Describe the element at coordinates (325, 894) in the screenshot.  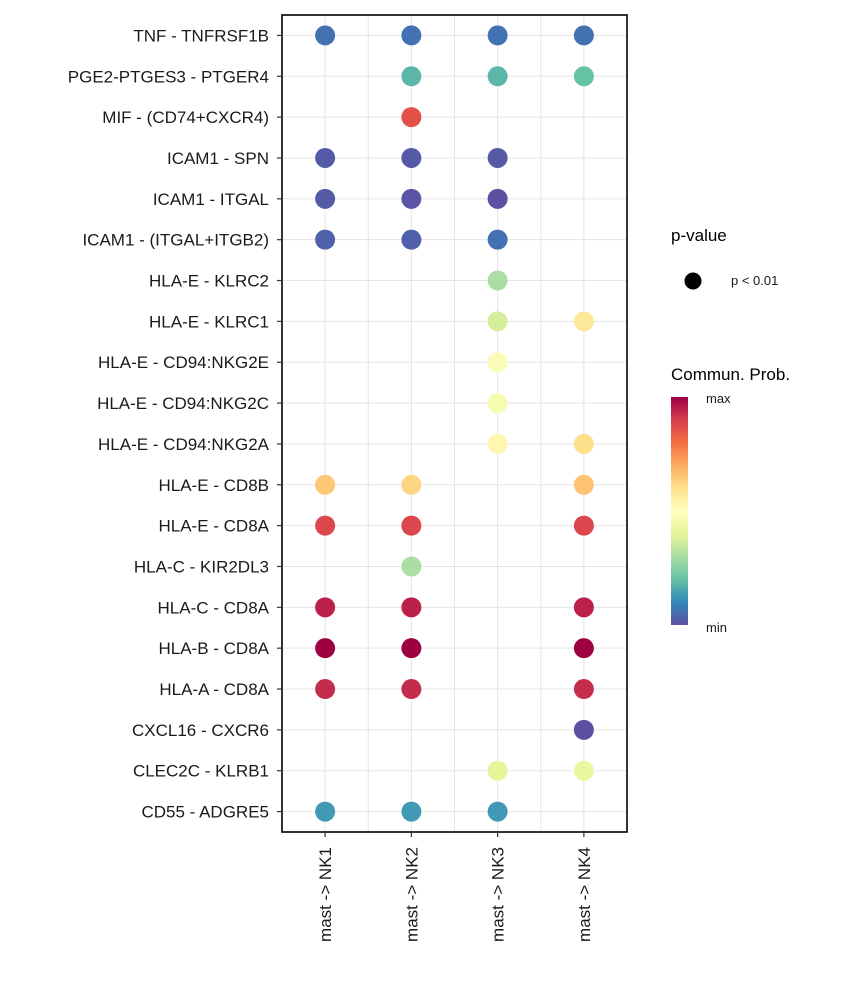
I see `column-label: mast -> NK1` at that location.